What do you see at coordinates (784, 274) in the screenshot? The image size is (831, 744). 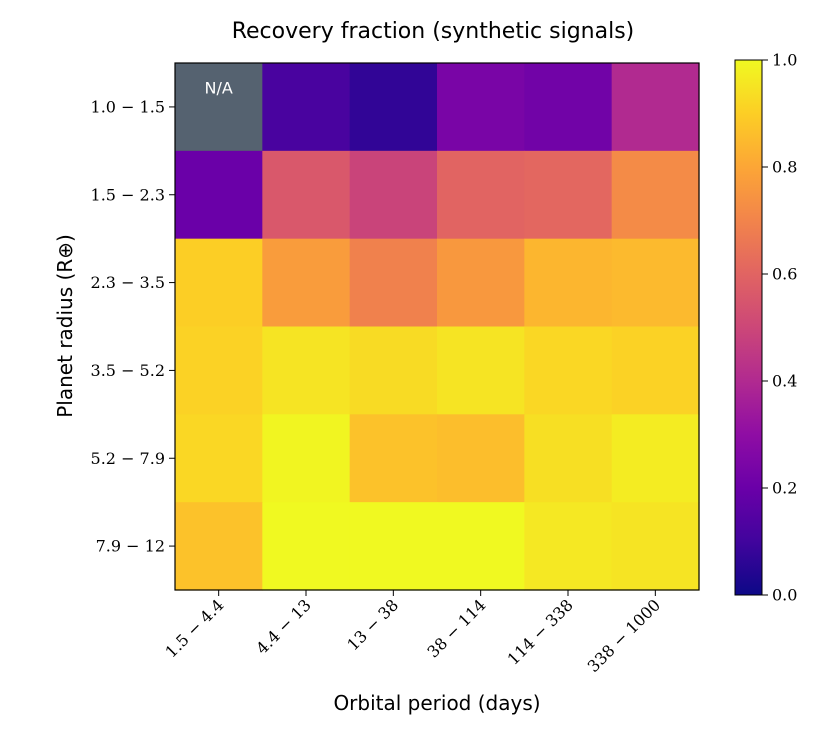 I see `colorbar-tick-label: 0.6` at bounding box center [784, 274].